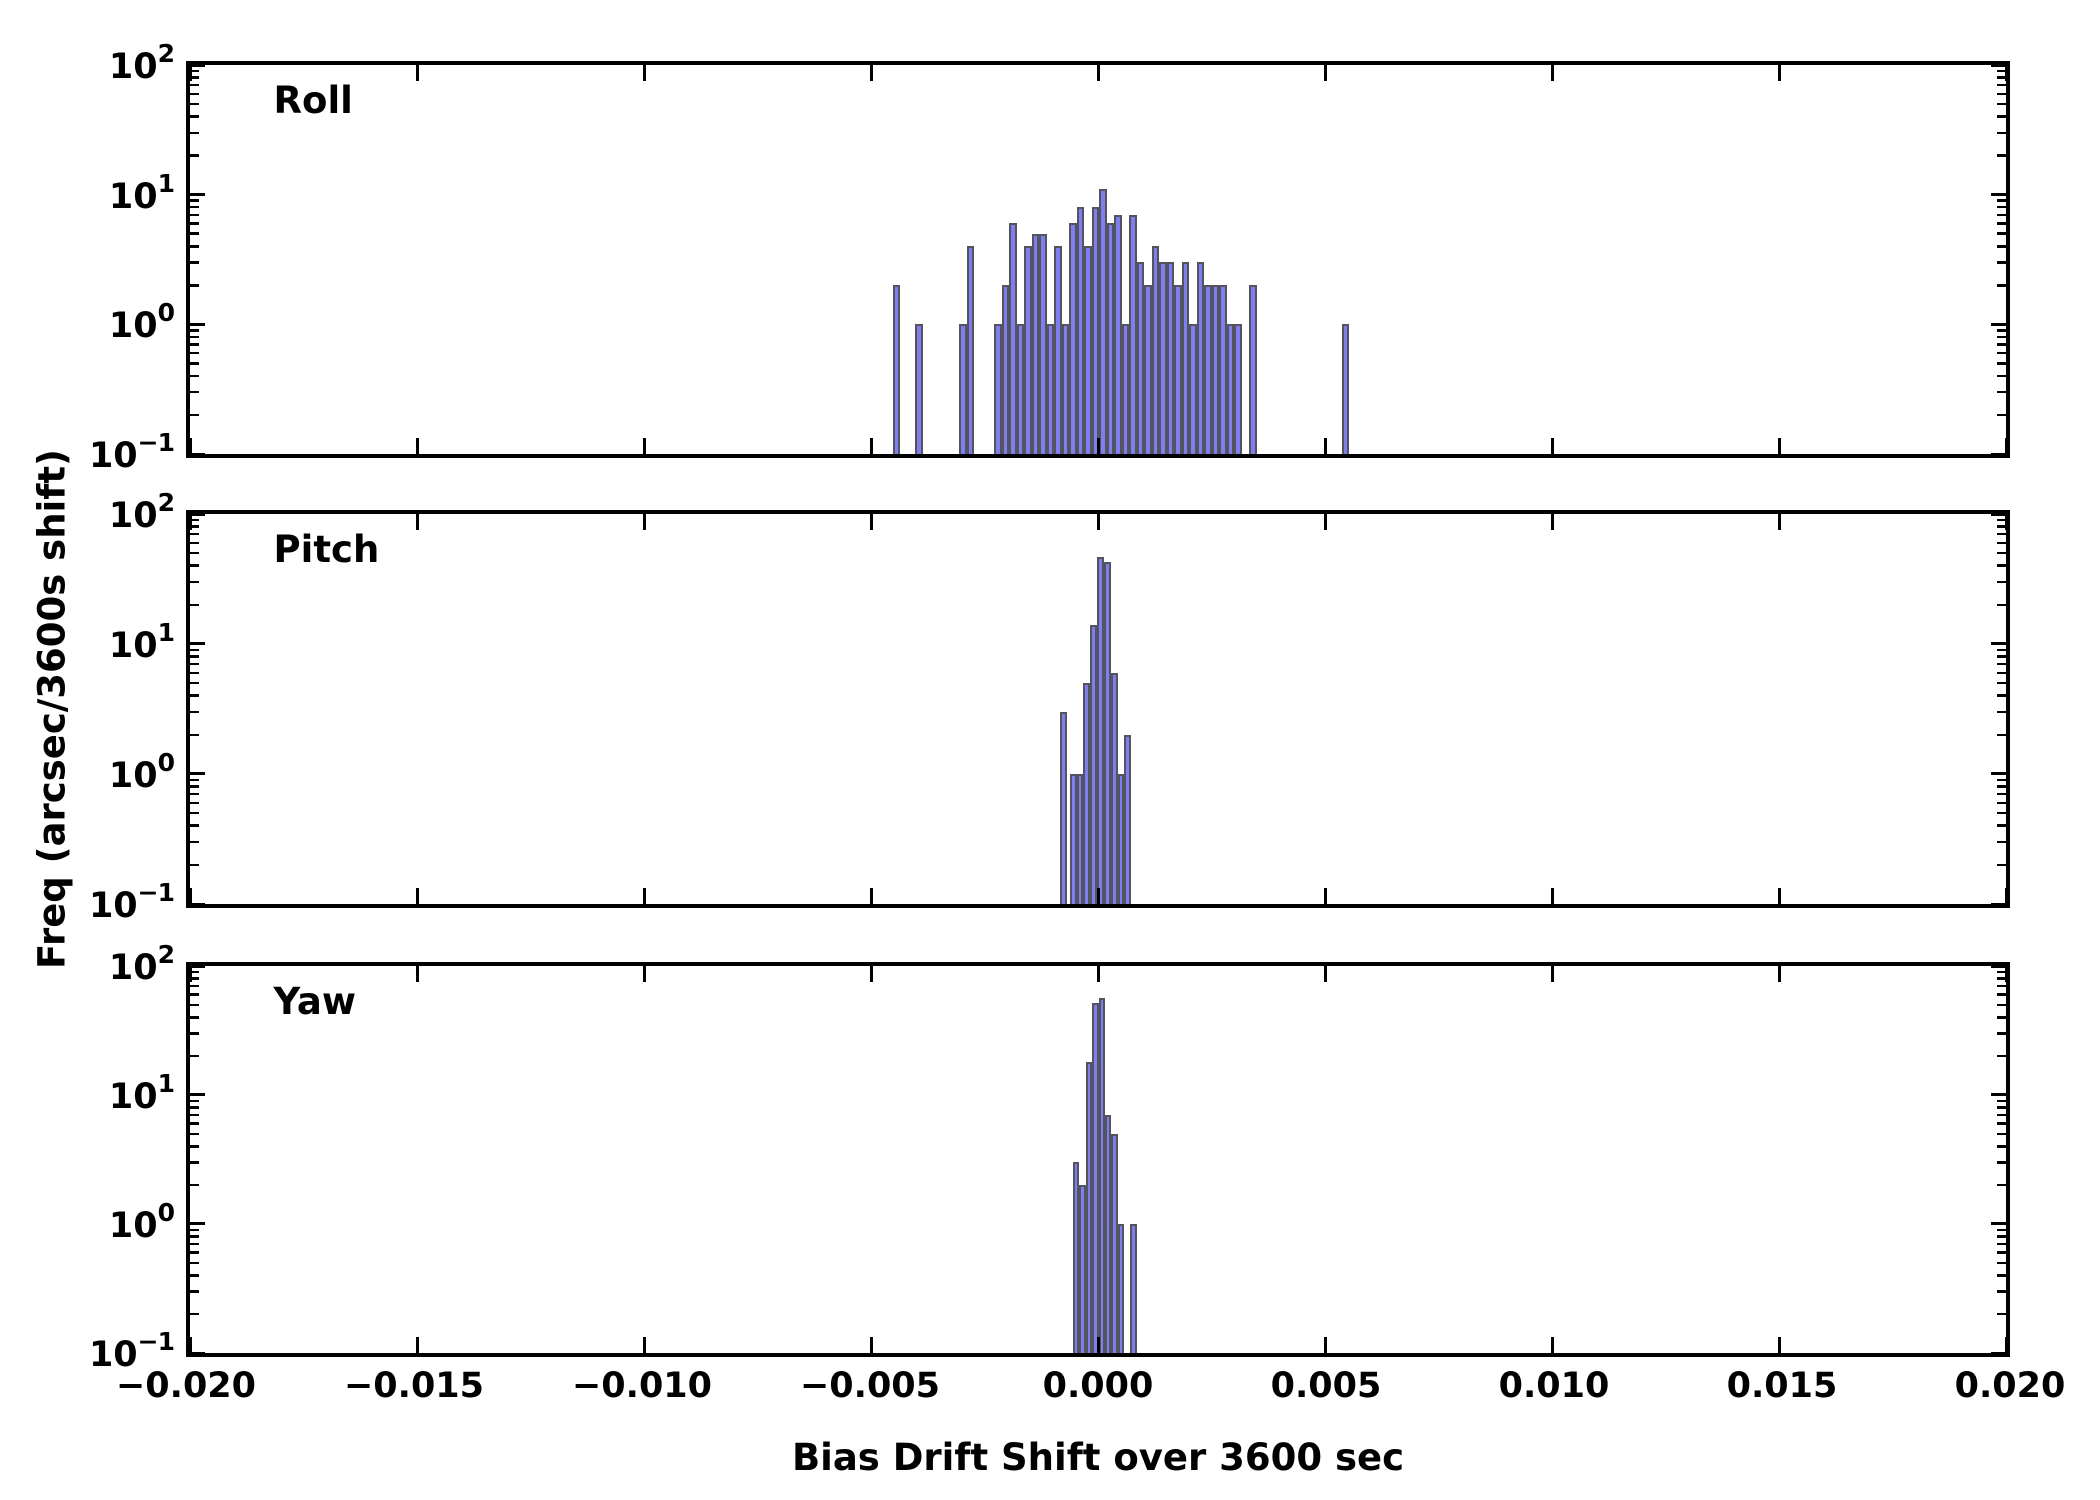 Image resolution: width=2100 pixels, height=1500 pixels. Describe the element at coordinates (141, 1222) in the screenshot. I see `y-tick-label: 100` at that location.